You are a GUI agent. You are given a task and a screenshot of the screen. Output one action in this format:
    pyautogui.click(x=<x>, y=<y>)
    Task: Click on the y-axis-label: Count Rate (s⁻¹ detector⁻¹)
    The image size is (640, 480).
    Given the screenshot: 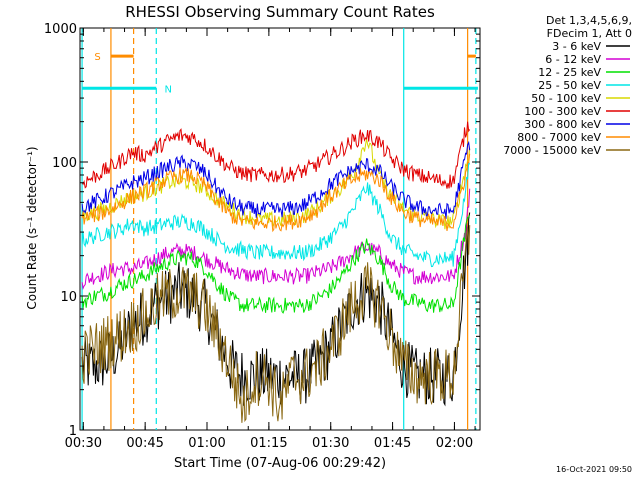 What is the action you would take?
    pyautogui.click(x=32, y=227)
    